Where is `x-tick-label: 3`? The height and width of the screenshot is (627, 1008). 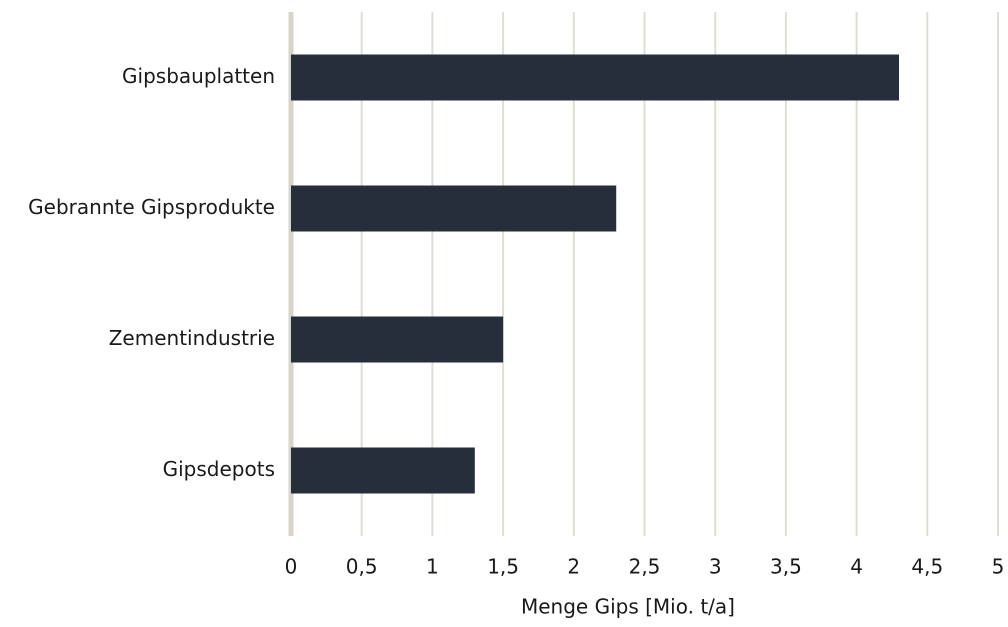 x-tick-label: 3 is located at coordinates (715, 567).